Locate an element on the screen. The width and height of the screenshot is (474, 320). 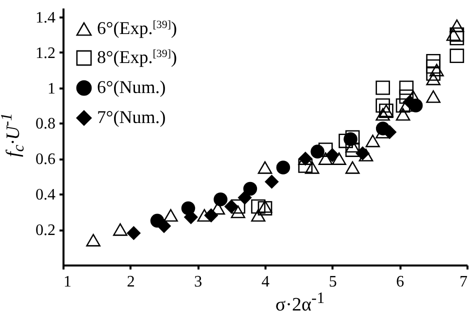
legend-label: 6°(Exp.$^{[39]}$) is located at coordinates (137, 28).